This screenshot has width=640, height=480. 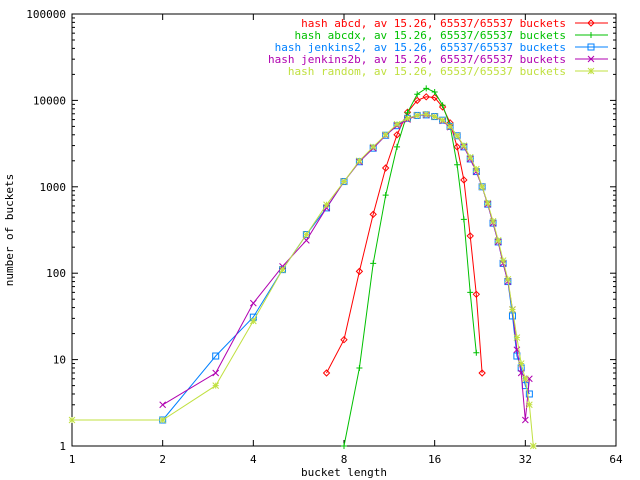 I want to click on series-line, so click(x=404, y=235).